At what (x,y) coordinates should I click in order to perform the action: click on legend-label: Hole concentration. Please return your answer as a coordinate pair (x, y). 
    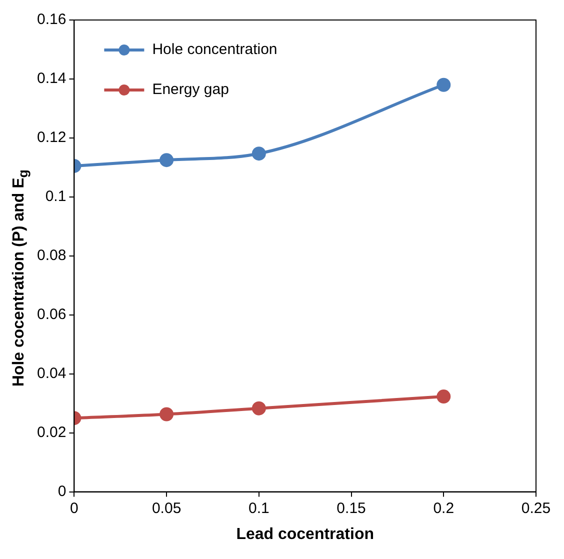
    Looking at the image, I should click on (215, 49).